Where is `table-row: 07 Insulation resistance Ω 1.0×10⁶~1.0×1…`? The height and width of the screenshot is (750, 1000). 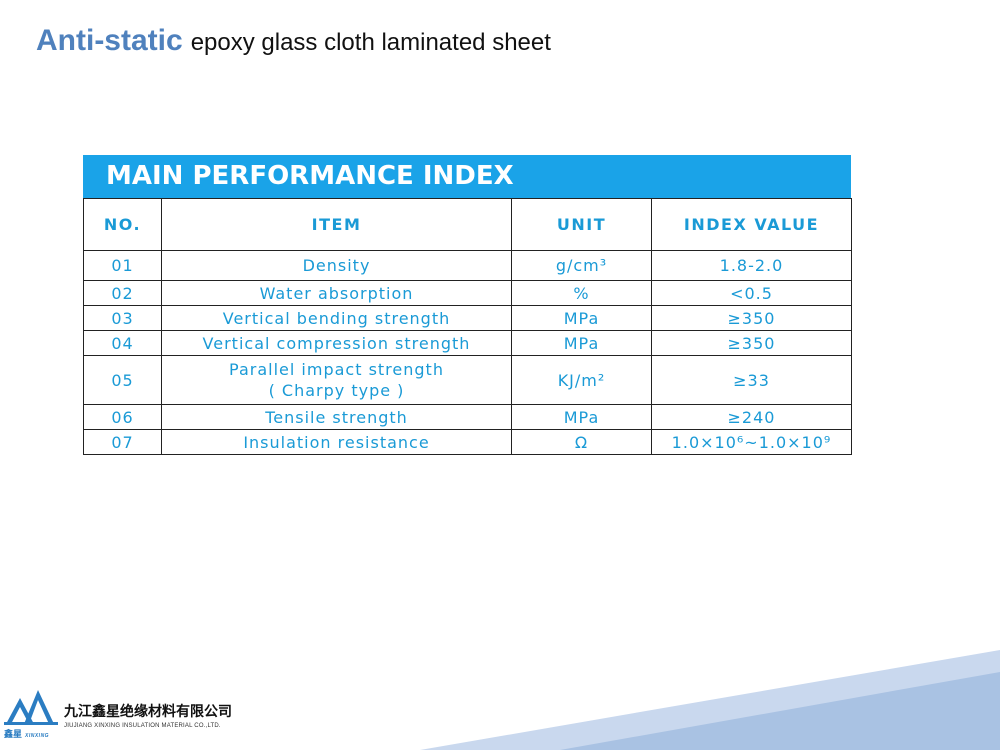
table-row: 07 Insulation resistance Ω 1.0×10⁶~1.0×1… is located at coordinates (467, 442).